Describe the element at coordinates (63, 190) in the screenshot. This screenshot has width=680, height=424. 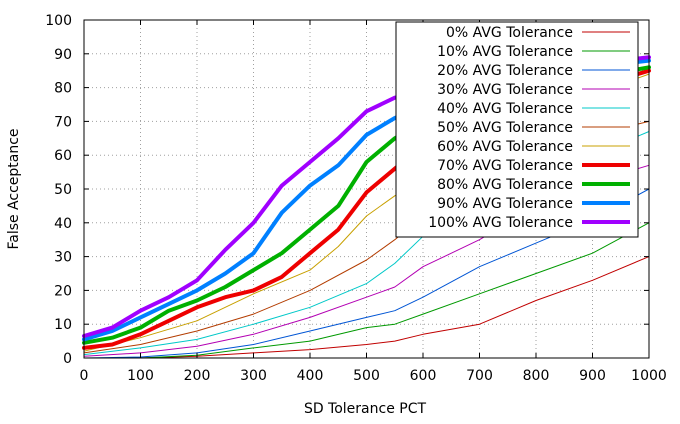
I see `y-tick-label: 50` at that location.